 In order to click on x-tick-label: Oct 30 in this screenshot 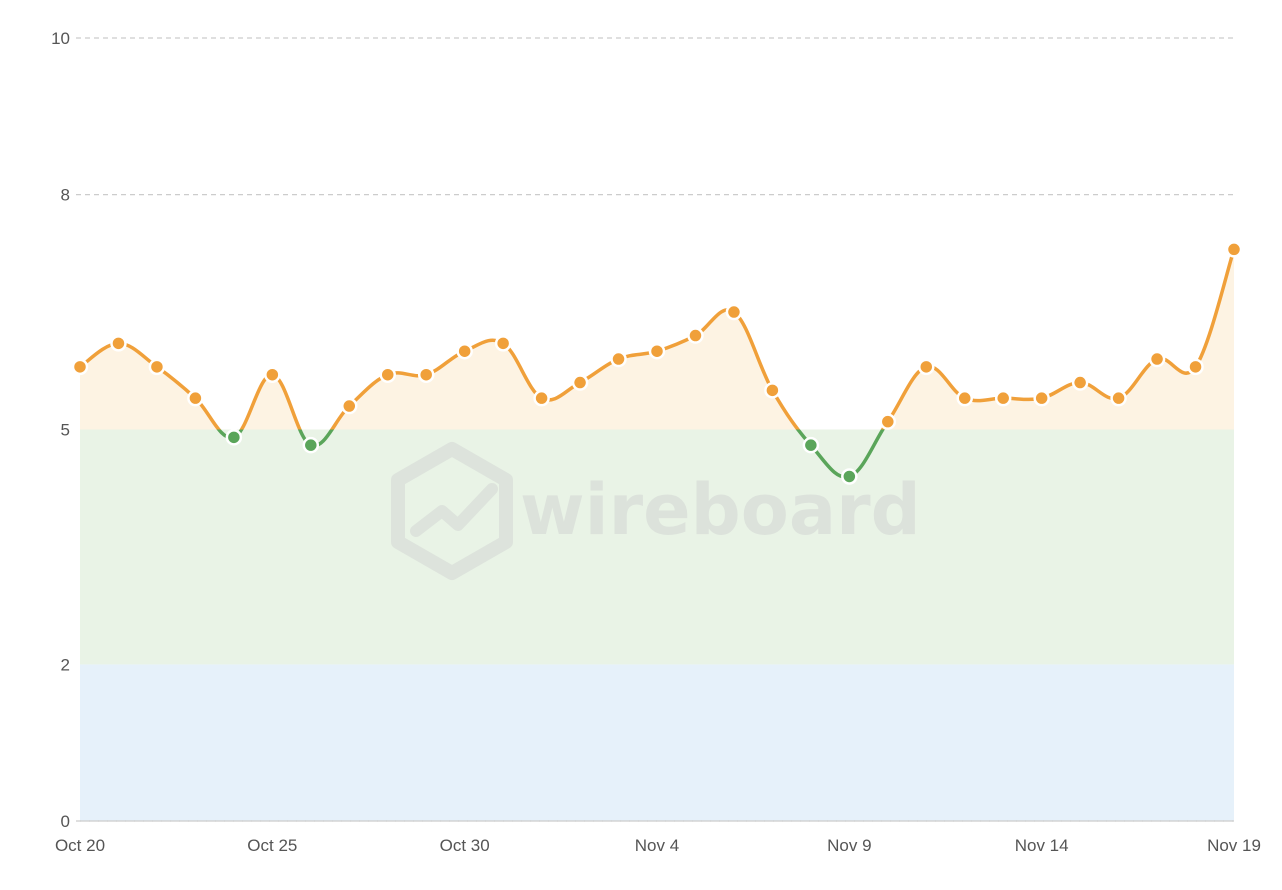, I will do `click(465, 845)`.